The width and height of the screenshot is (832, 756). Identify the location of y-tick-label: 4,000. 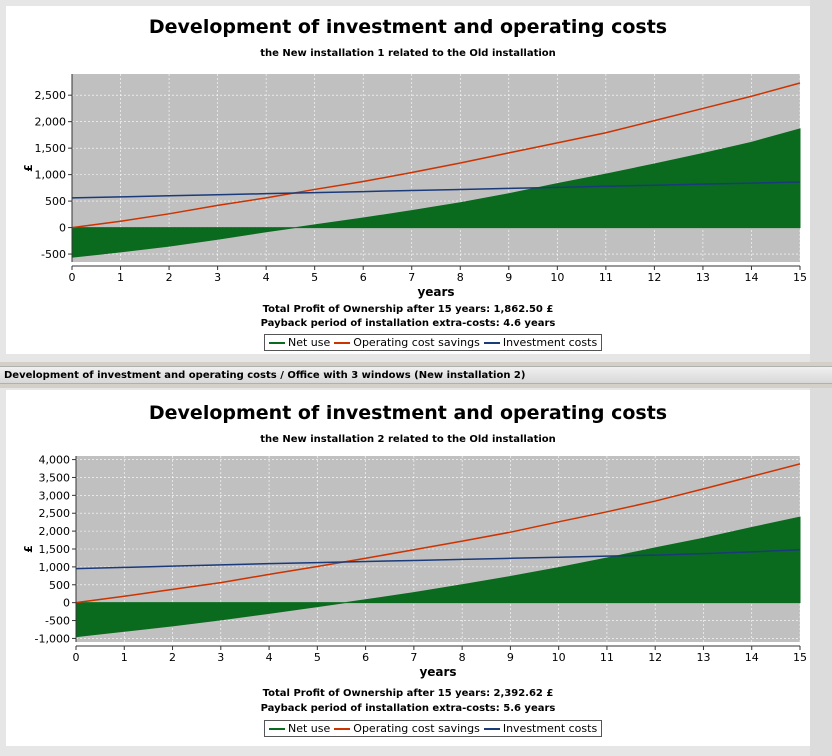
(55, 460).